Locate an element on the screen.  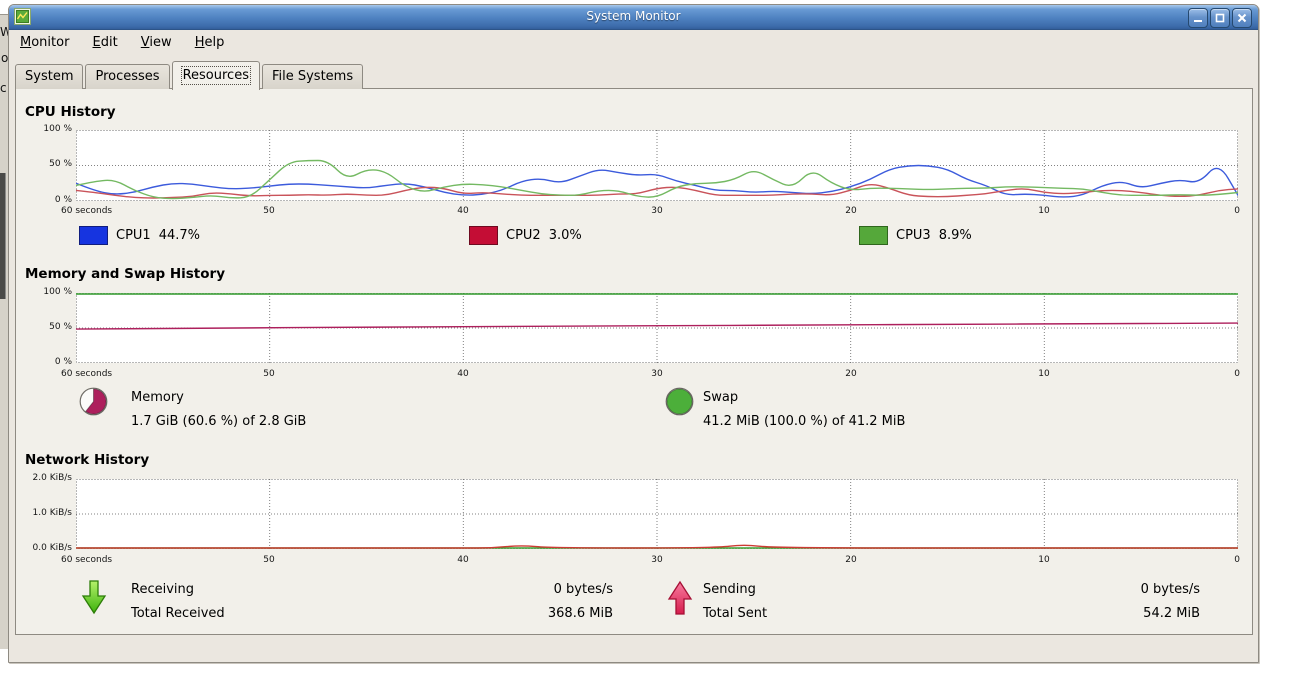
statusbar is located at coordinates (633, 646).